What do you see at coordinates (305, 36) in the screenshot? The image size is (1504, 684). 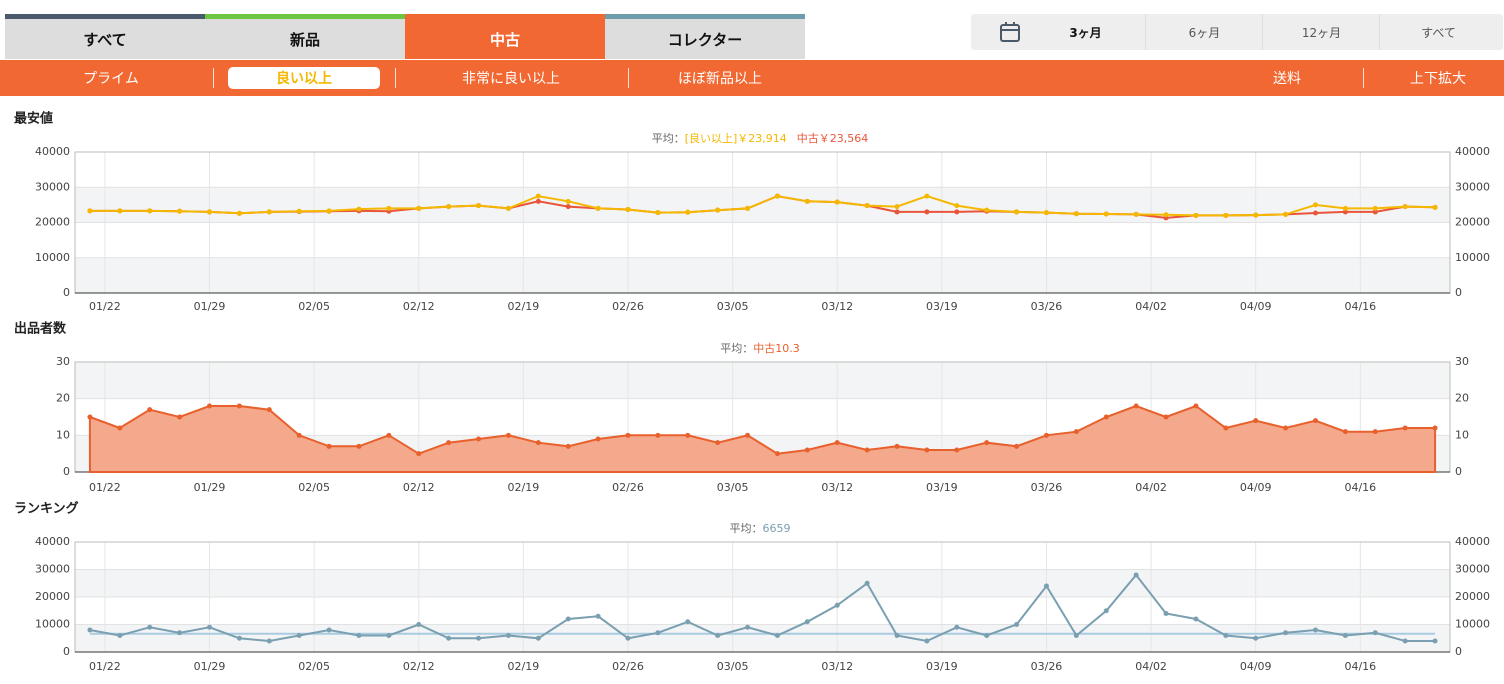 I see `tab: 新品` at bounding box center [305, 36].